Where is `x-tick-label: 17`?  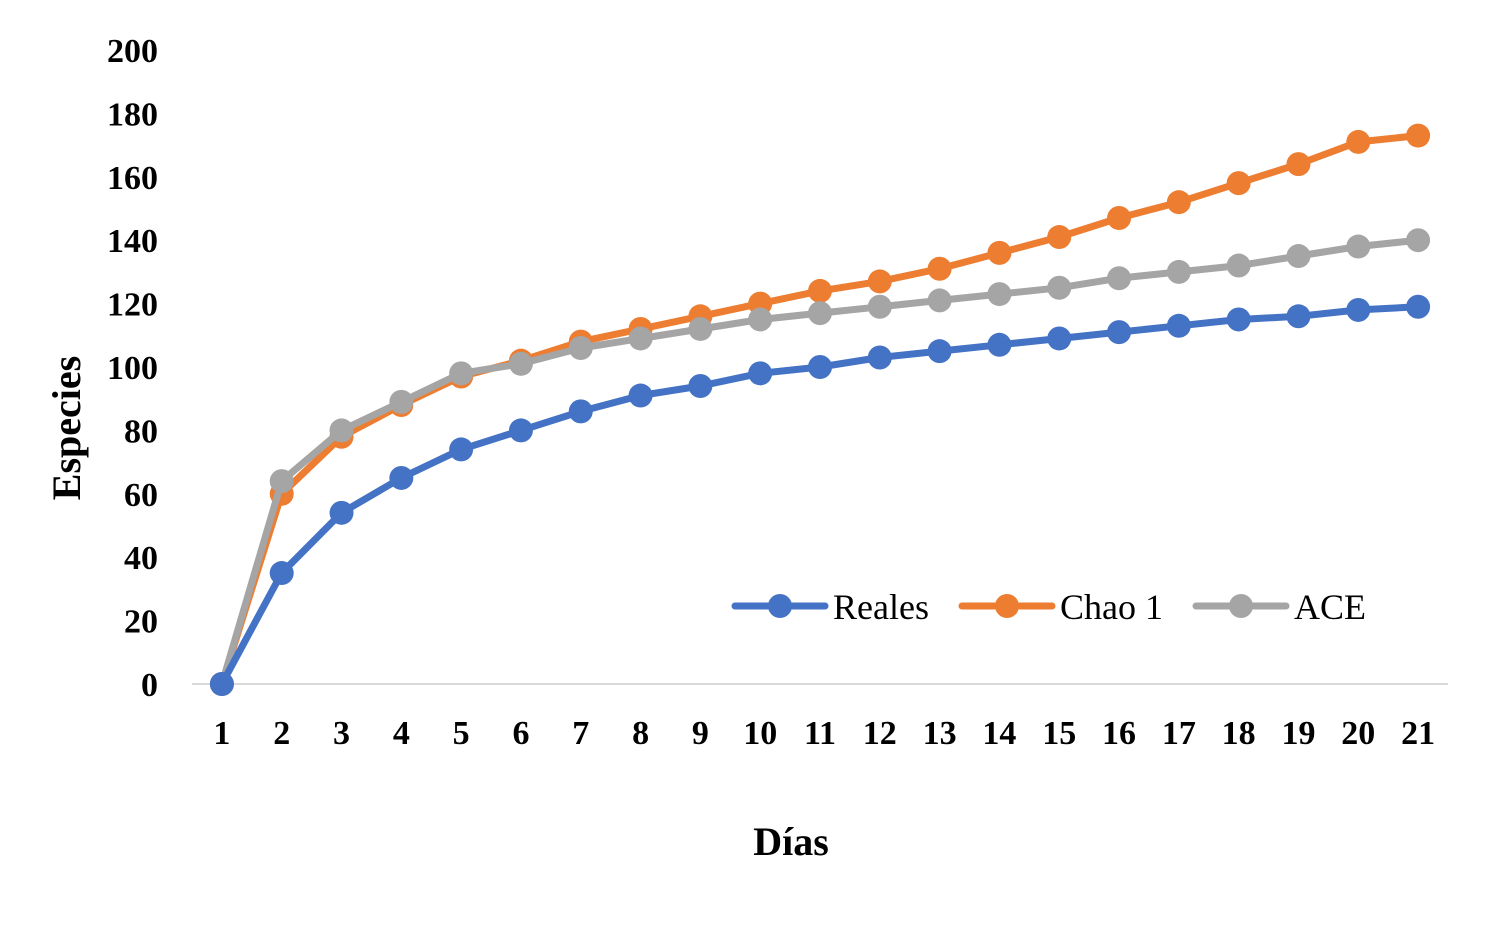 x-tick-label: 17 is located at coordinates (1179, 733).